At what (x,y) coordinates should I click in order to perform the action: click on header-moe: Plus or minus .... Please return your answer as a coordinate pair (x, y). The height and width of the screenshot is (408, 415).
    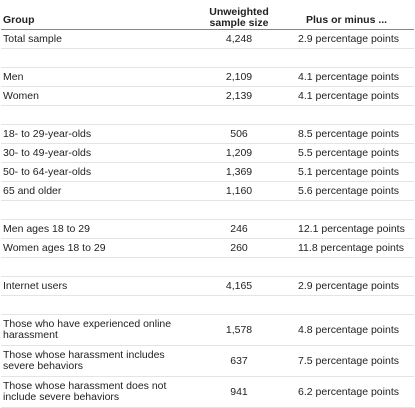
    Looking at the image, I should click on (349, 15).